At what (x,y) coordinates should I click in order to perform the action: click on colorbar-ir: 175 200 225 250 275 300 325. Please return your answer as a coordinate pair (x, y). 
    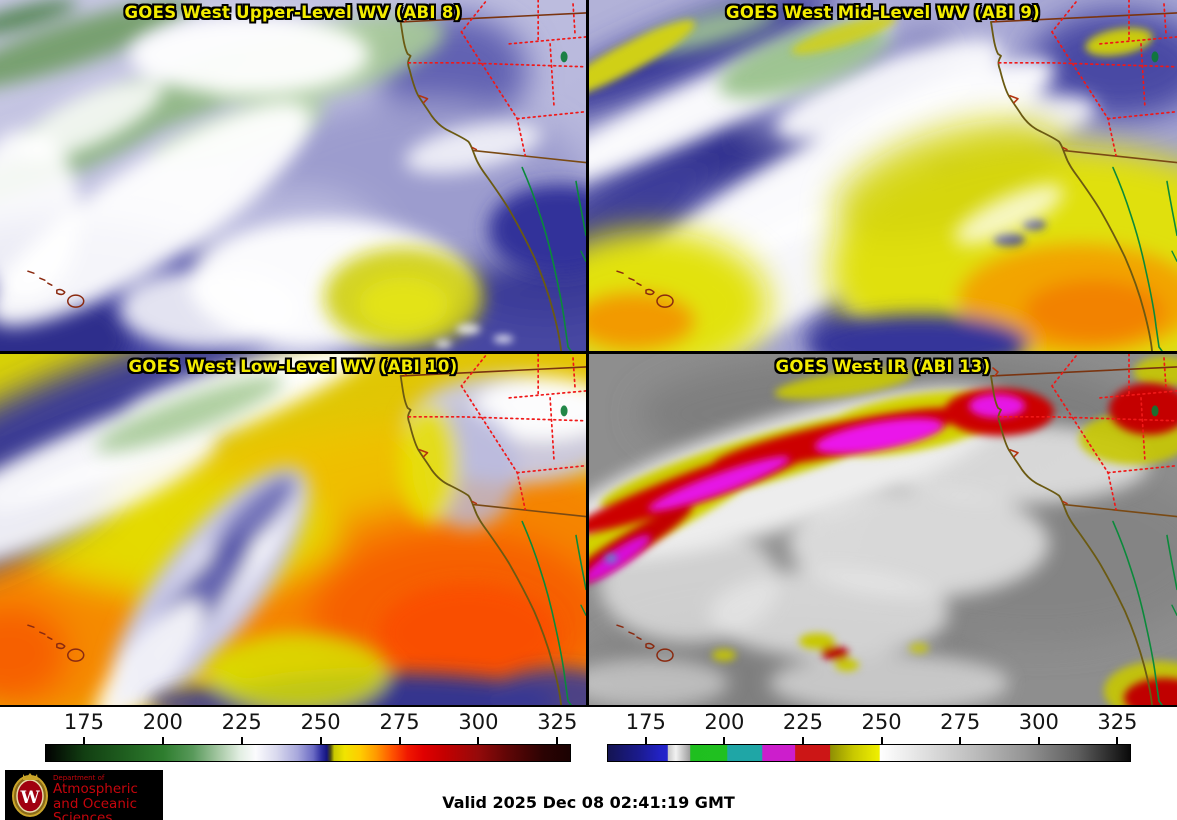
    Looking at the image, I should click on (872, 738).